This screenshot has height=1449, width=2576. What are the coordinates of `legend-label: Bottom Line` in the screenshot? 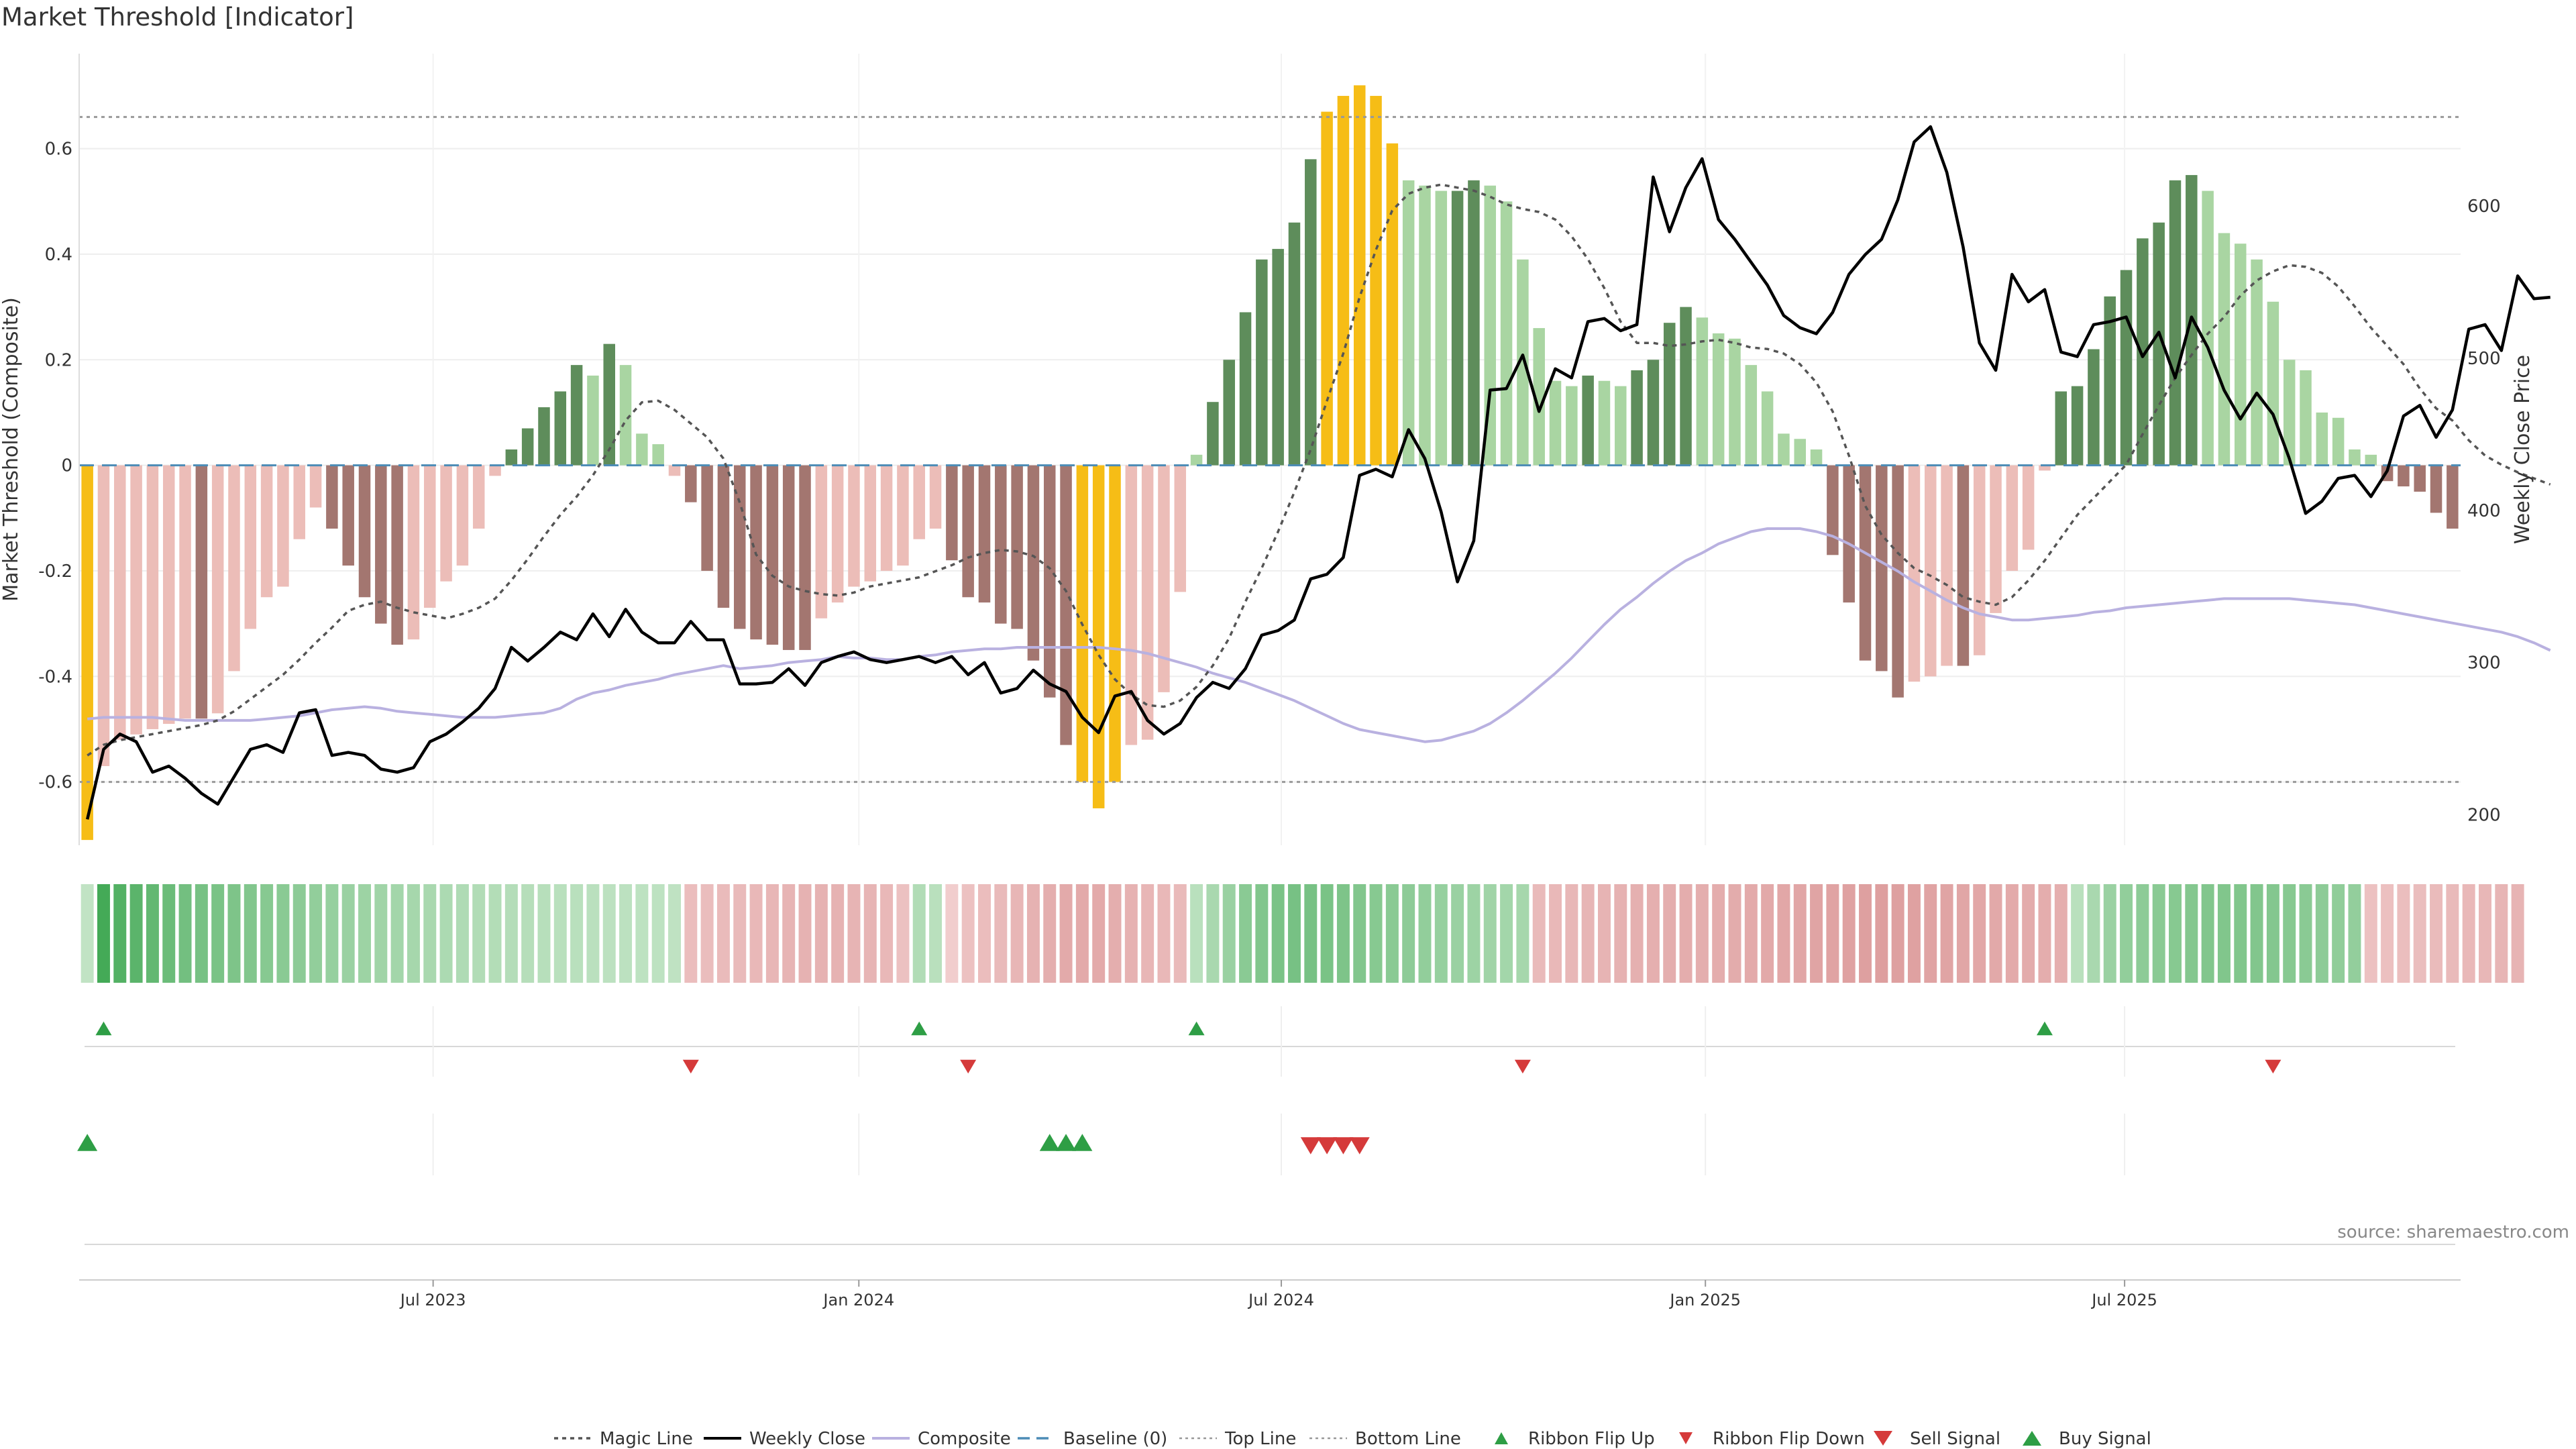 It's located at (1408, 1439).